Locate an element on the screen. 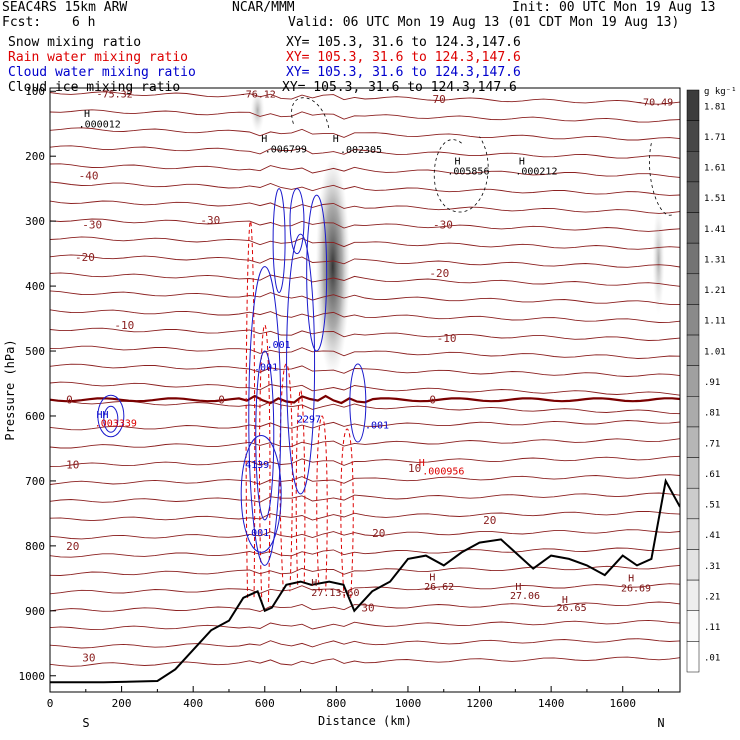 The width and height of the screenshot is (740, 740). colorbar-label: 1.01 is located at coordinates (715, 352).